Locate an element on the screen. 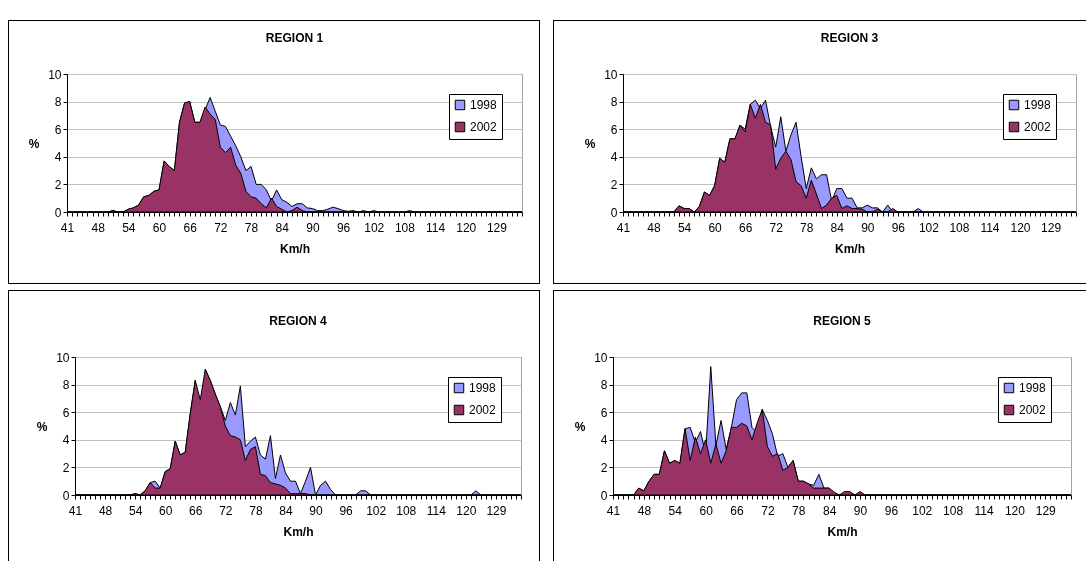 The image size is (1086, 561). chart-title: REGION 5 is located at coordinates (842, 321).